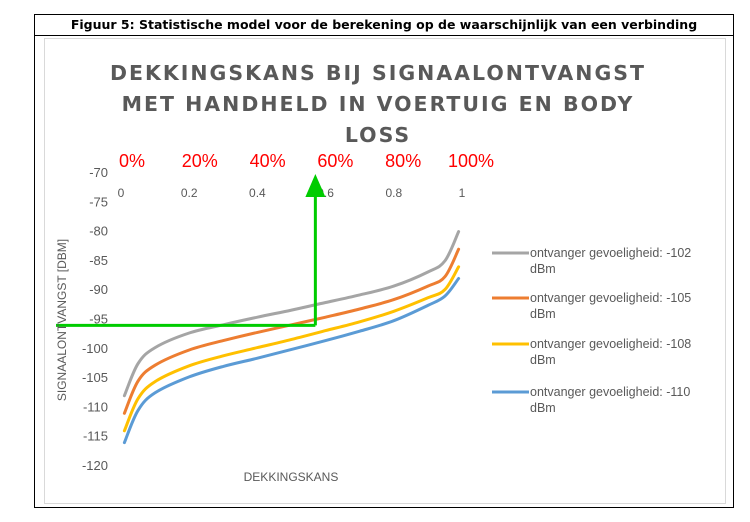  I want to click on x-tick-label: 0.8, so click(393, 193).